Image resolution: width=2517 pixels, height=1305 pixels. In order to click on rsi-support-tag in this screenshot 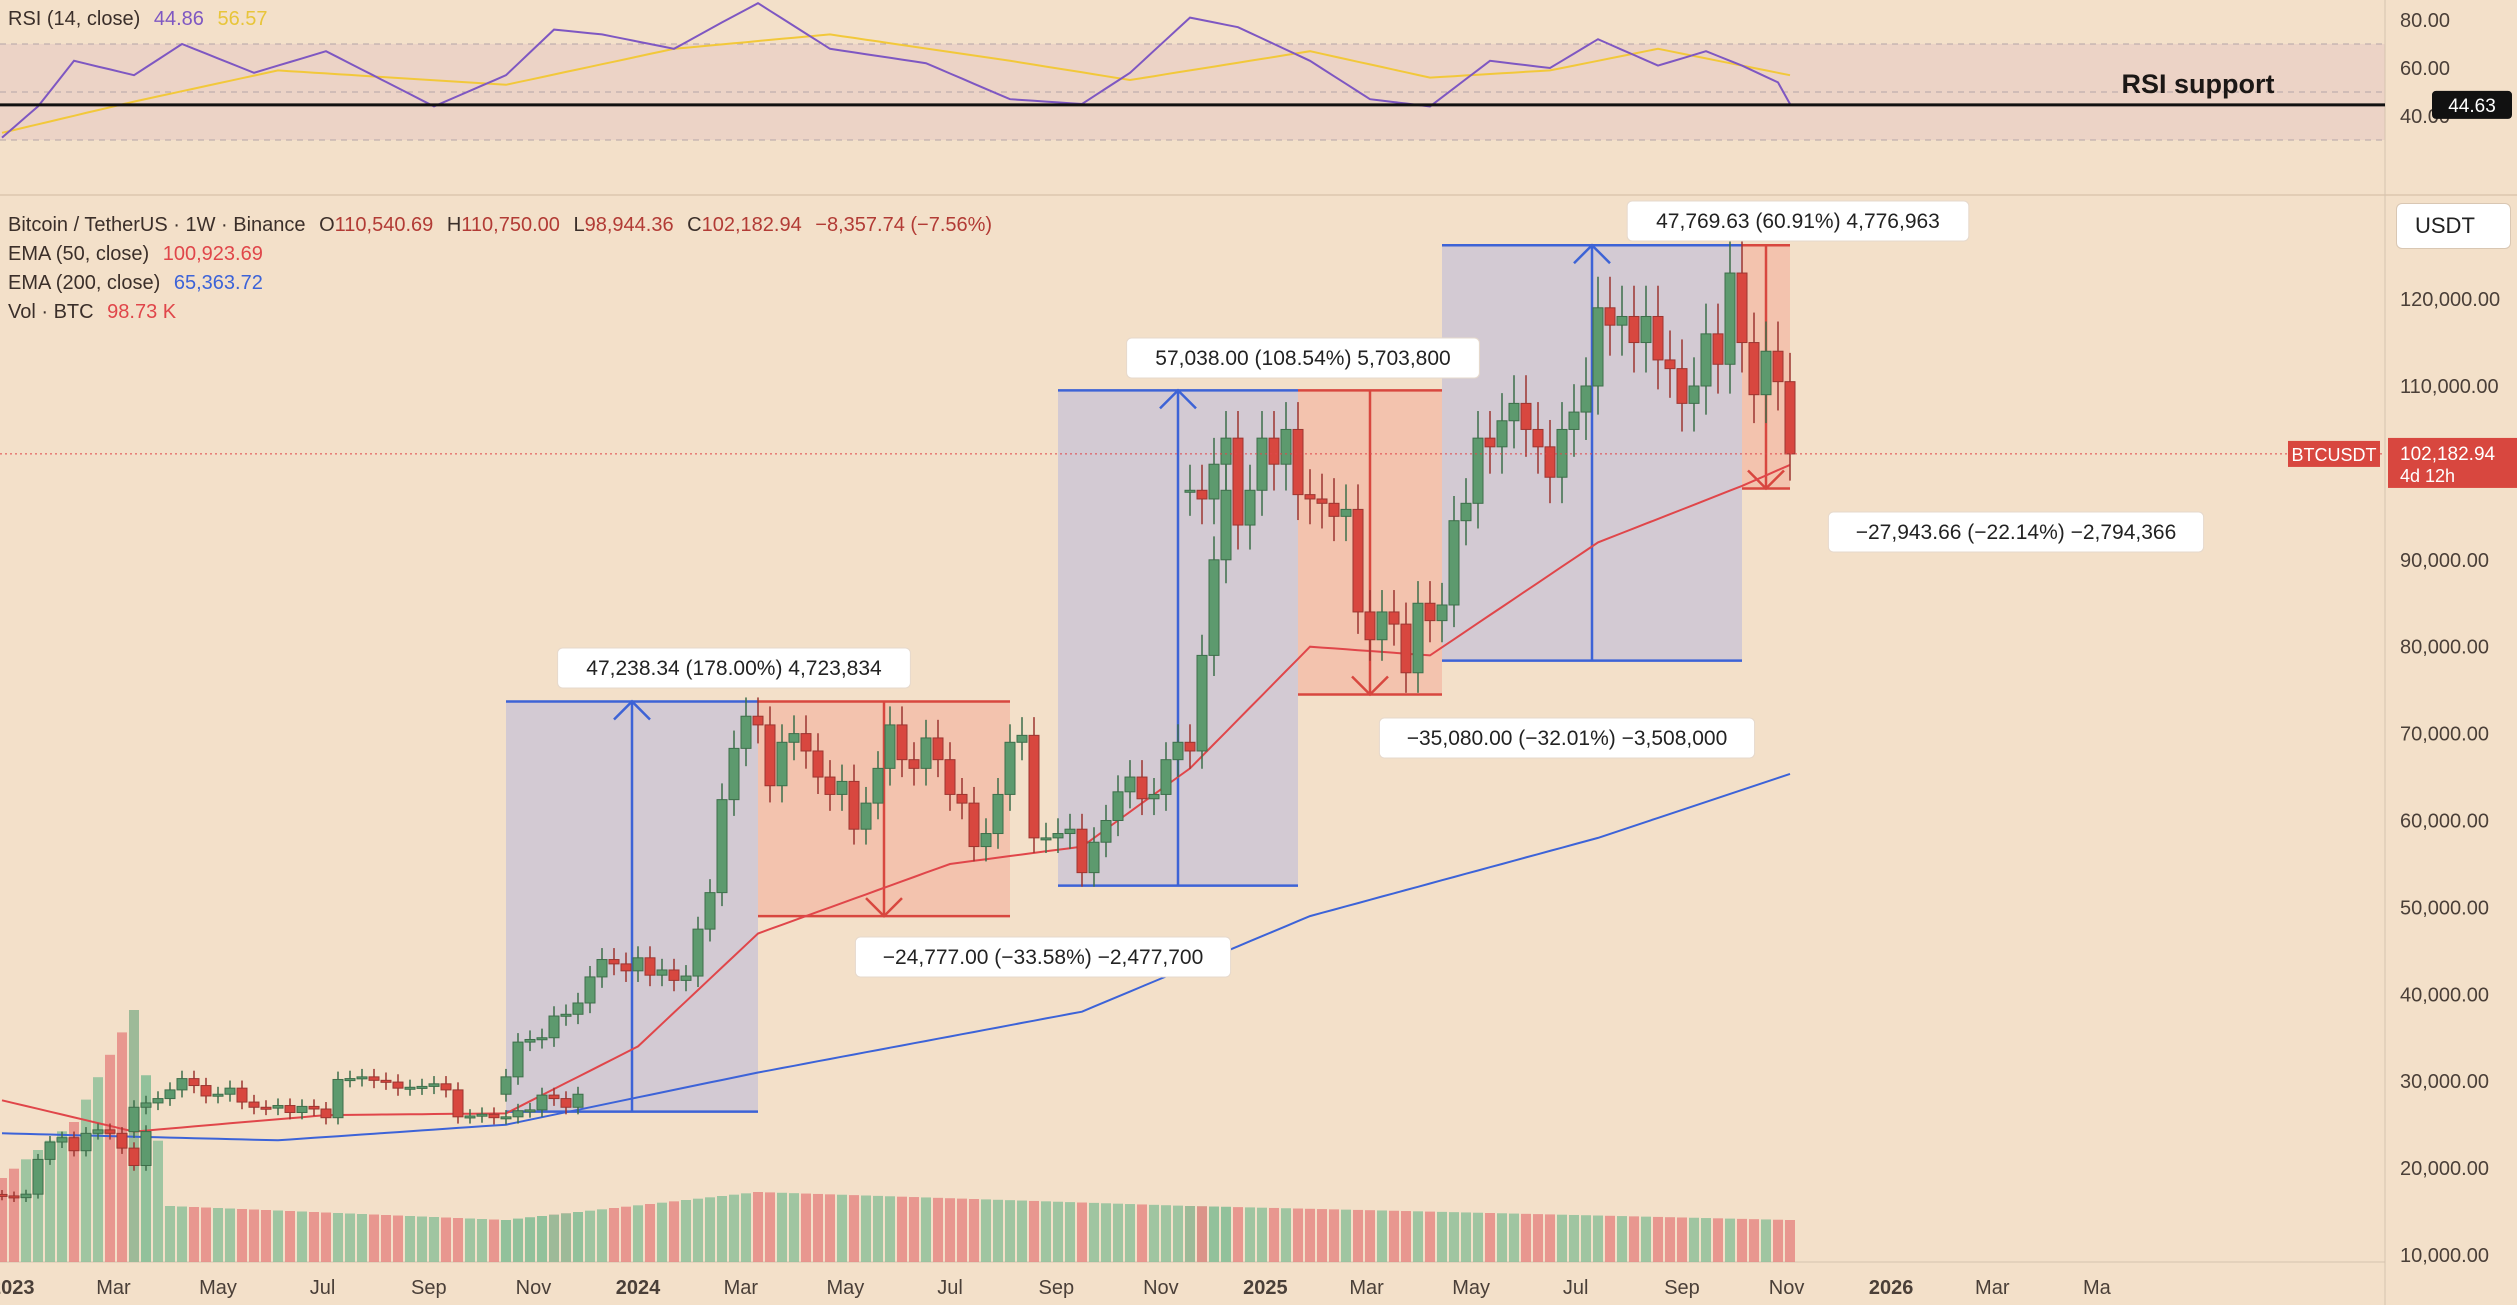, I will do `click(2472, 104)`.